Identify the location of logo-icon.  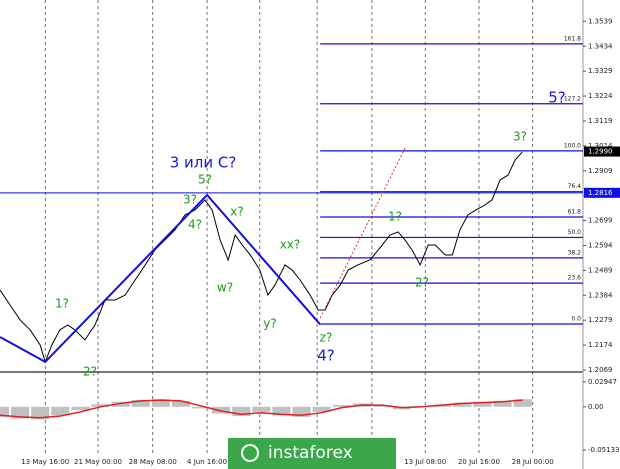
(250, 453).